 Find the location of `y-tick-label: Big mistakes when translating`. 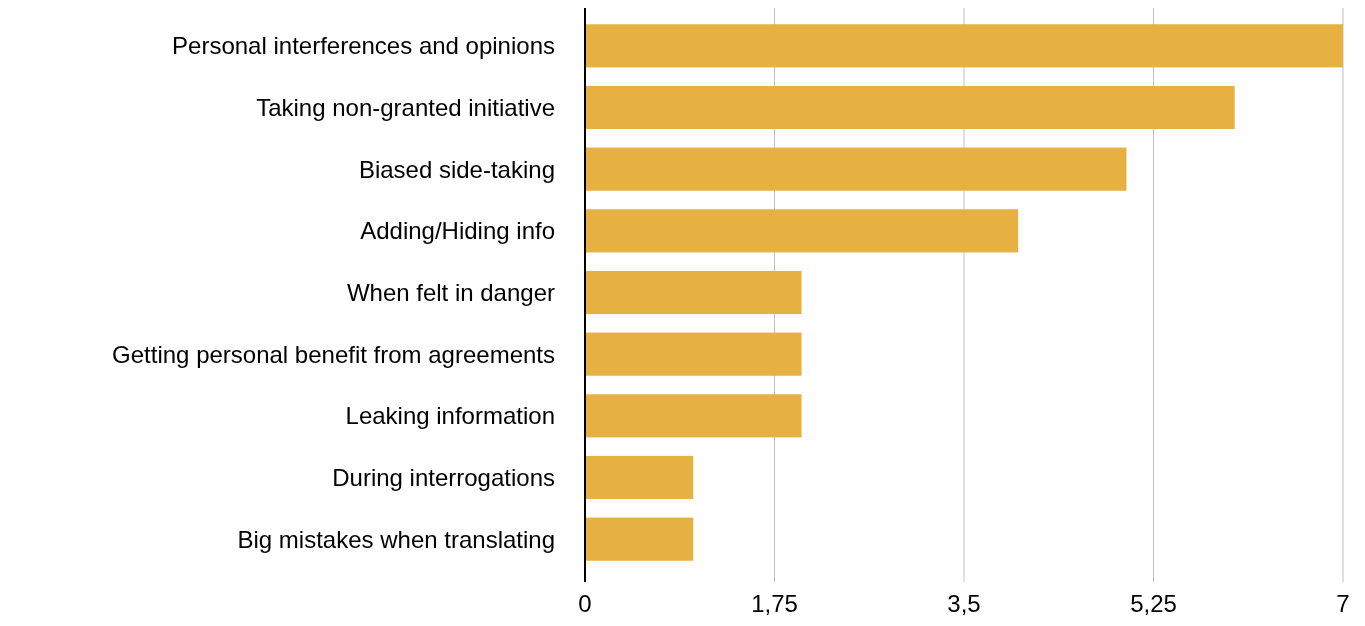

y-tick-label: Big mistakes when translating is located at coordinates (396, 539).